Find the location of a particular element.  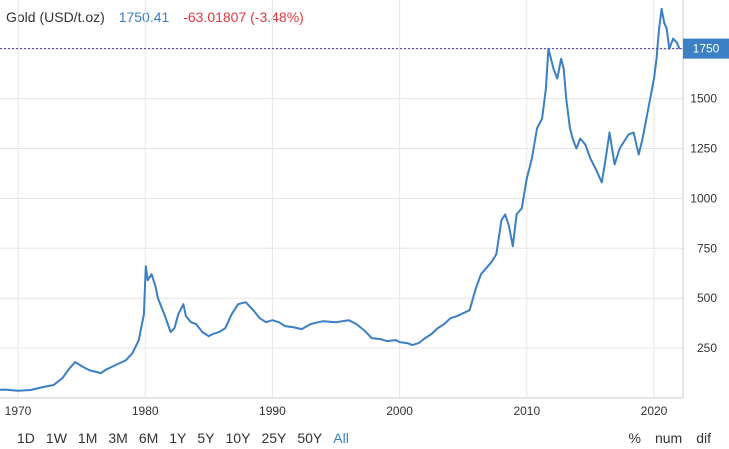

range-button-6m: 6M is located at coordinates (148, 438).